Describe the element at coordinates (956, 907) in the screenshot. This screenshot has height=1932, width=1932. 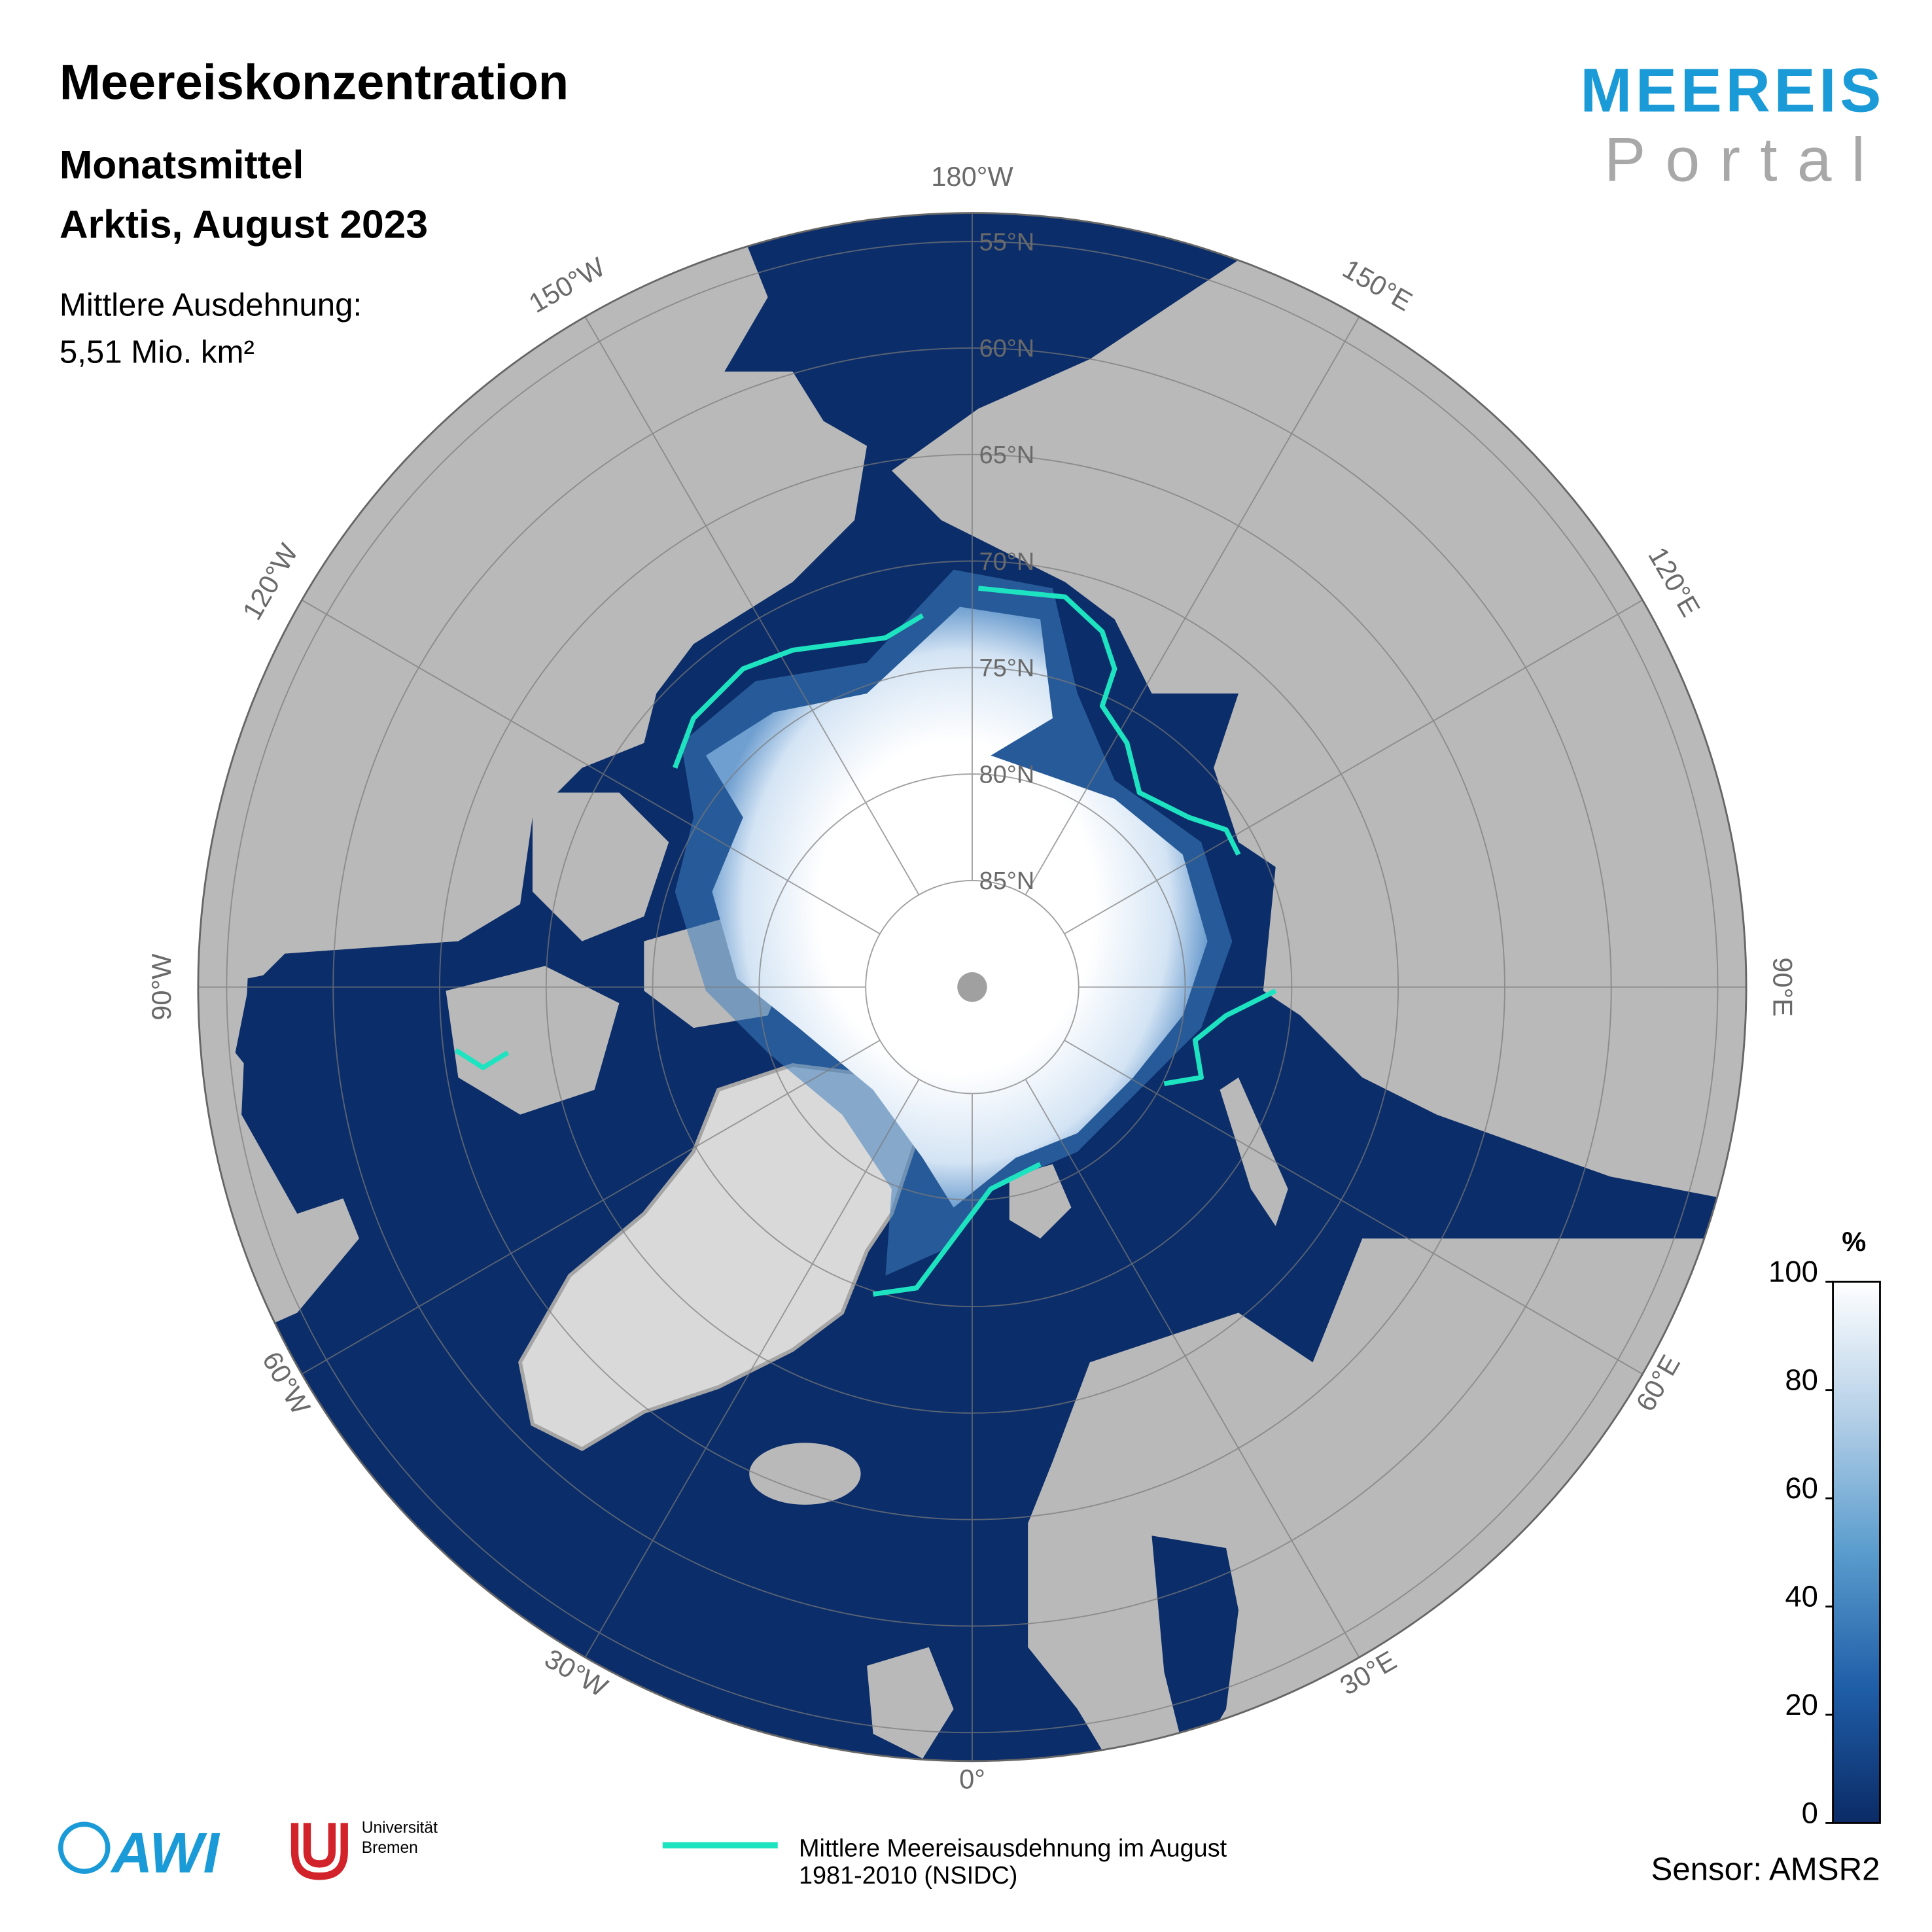
I see `sea-ice` at that location.